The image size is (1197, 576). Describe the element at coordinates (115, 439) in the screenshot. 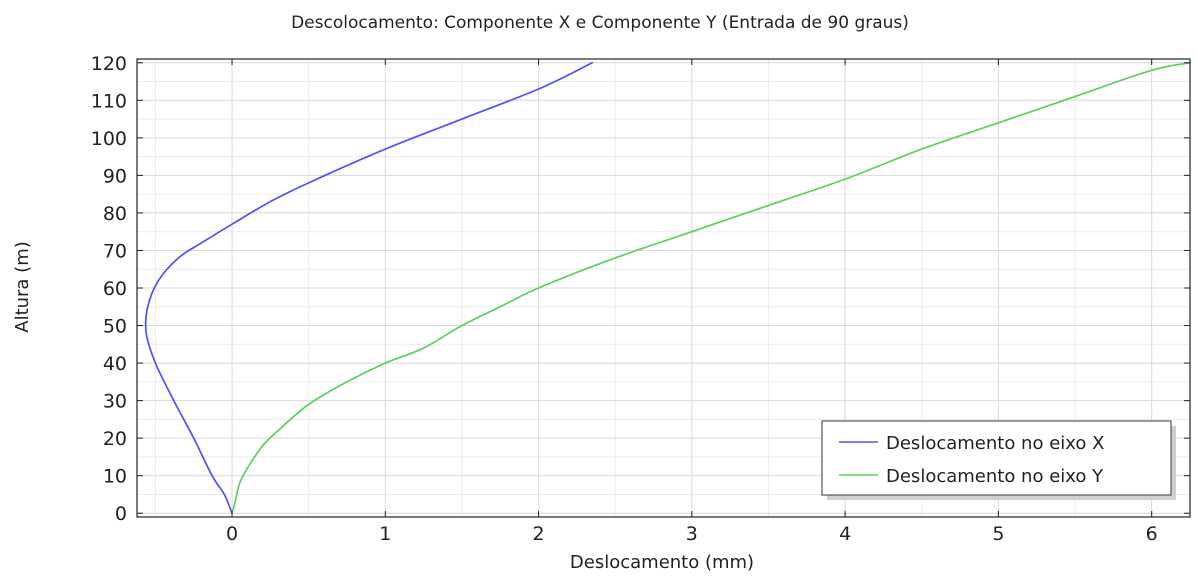

I see `y-tick-label: 20` at that location.